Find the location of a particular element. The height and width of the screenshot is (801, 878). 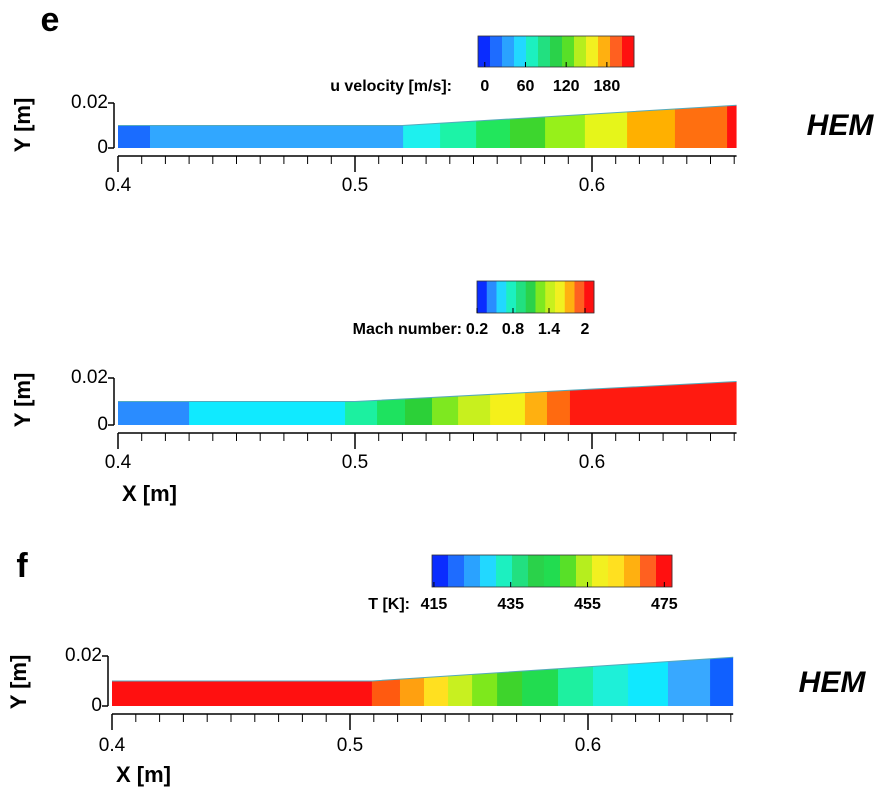

colorbar-tick-label: 180 is located at coordinates (607, 86).